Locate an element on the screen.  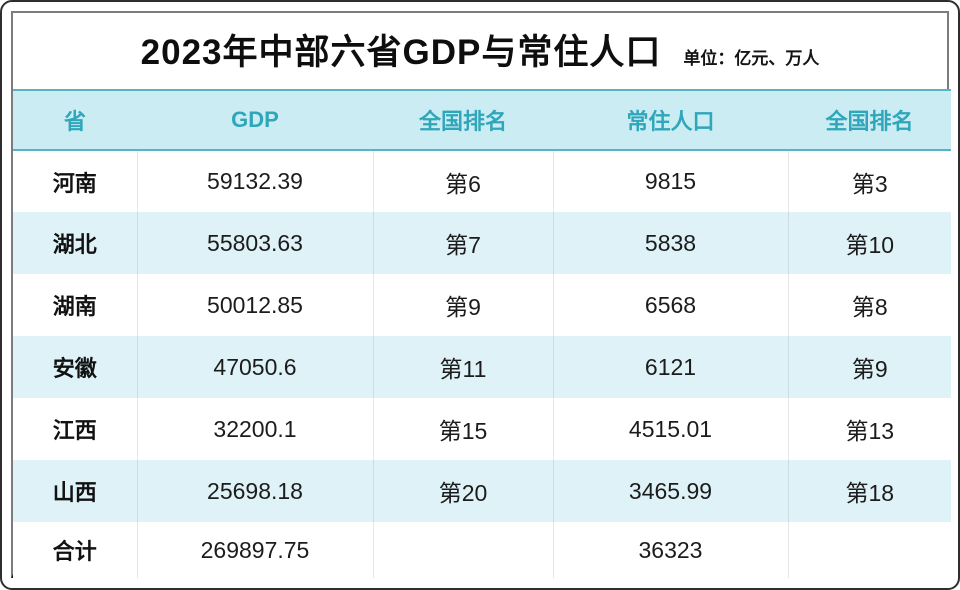
header-row: 省 GDP 全国排名 常住人口 全国排名 is located at coordinates (482, 120).